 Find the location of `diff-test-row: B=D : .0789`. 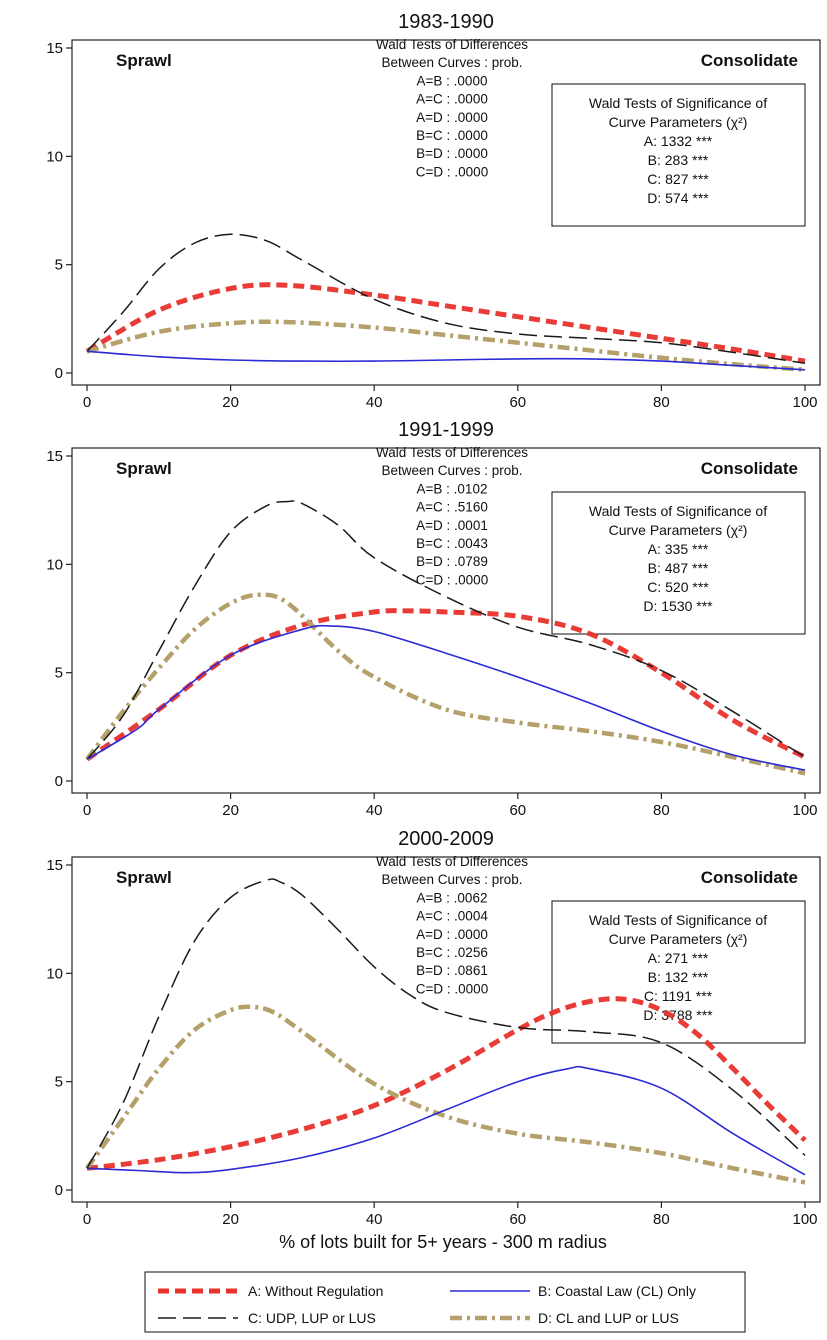

diff-test-row: B=D : .0789 is located at coordinates (452, 561).